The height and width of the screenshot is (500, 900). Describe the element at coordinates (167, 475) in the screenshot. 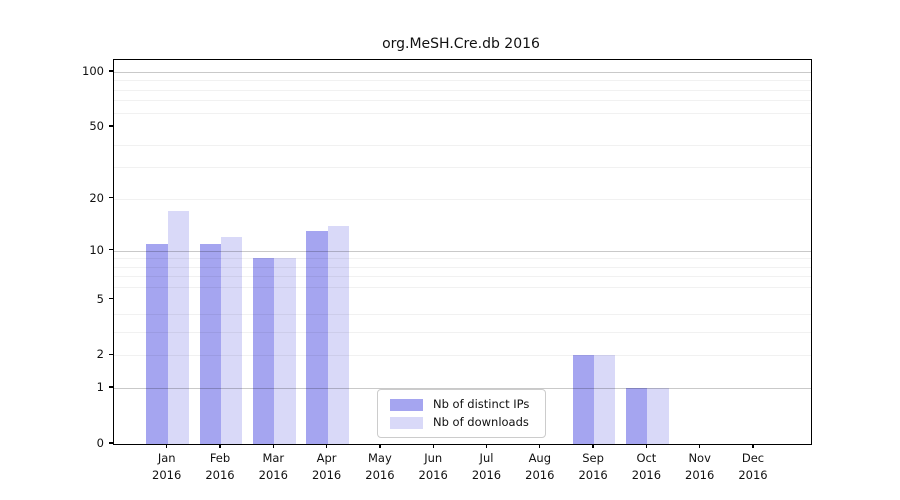

I see `x-tick-year-jan: 2016` at that location.